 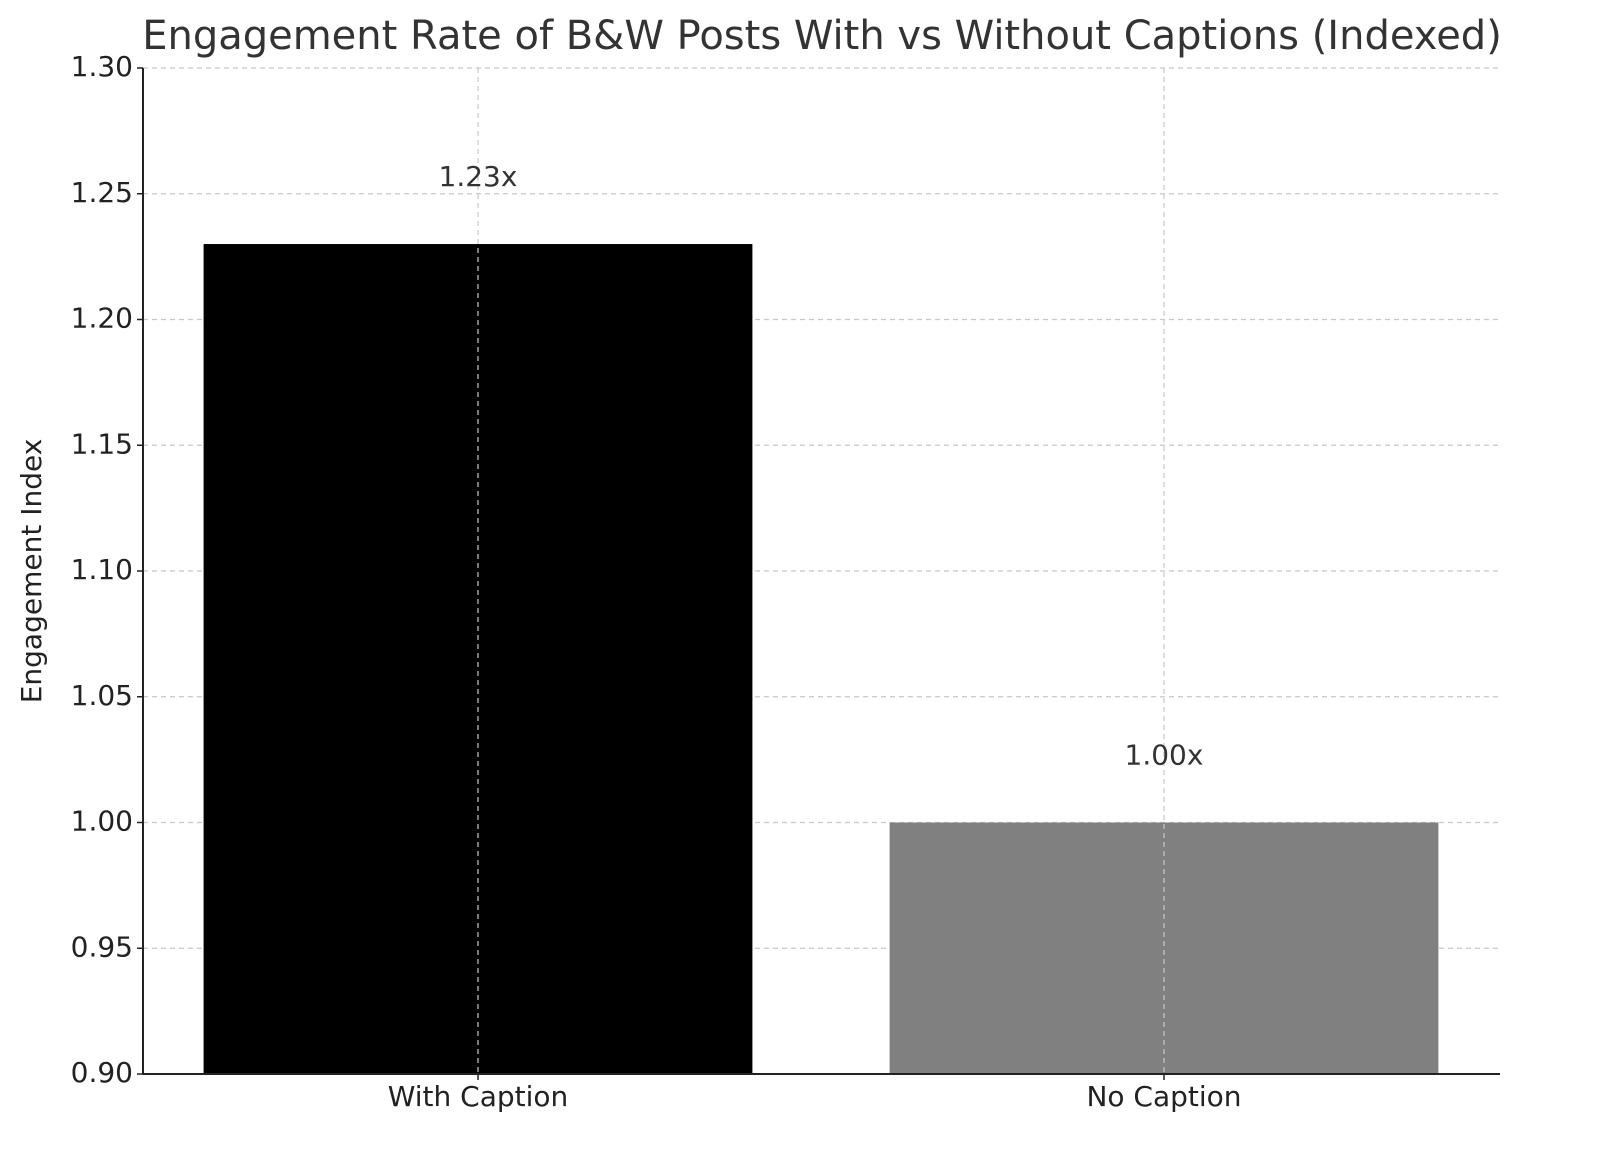 I want to click on y-axis-label: Engagement Index, so click(x=31, y=571).